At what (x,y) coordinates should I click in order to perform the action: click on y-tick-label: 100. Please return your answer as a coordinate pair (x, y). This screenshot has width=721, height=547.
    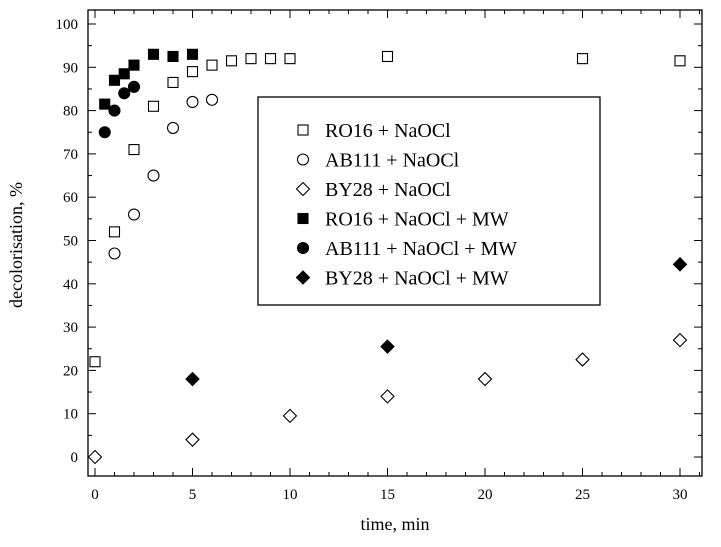
    Looking at the image, I should click on (67, 25).